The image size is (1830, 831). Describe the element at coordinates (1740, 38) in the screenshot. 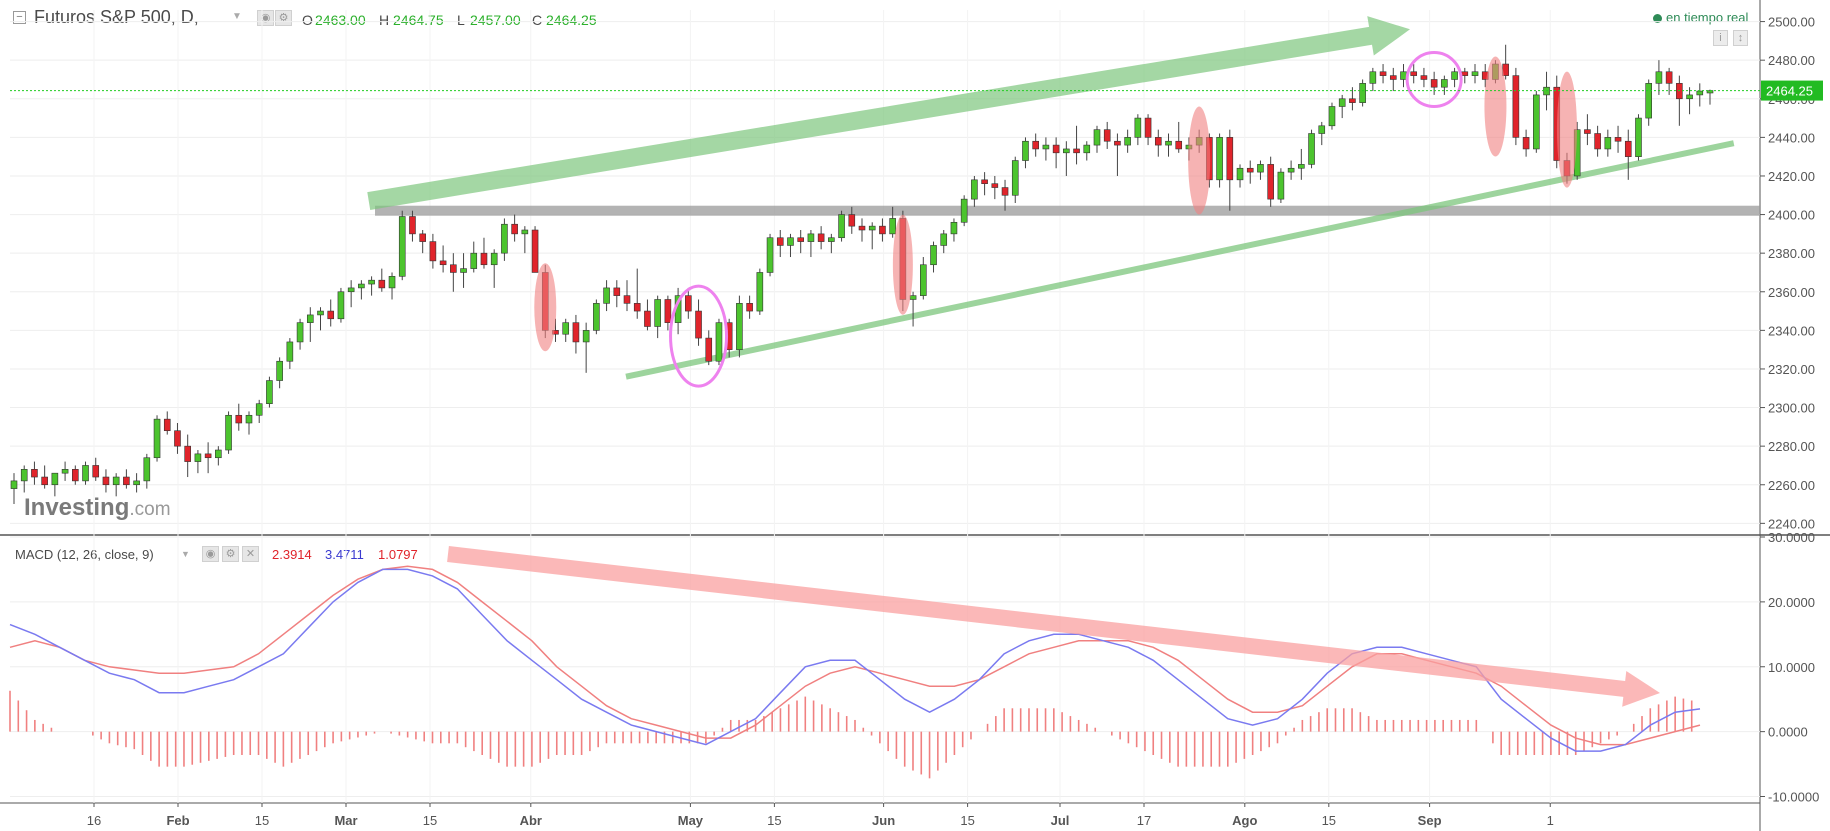

I see `nav-arrows-icon: ↕` at that location.